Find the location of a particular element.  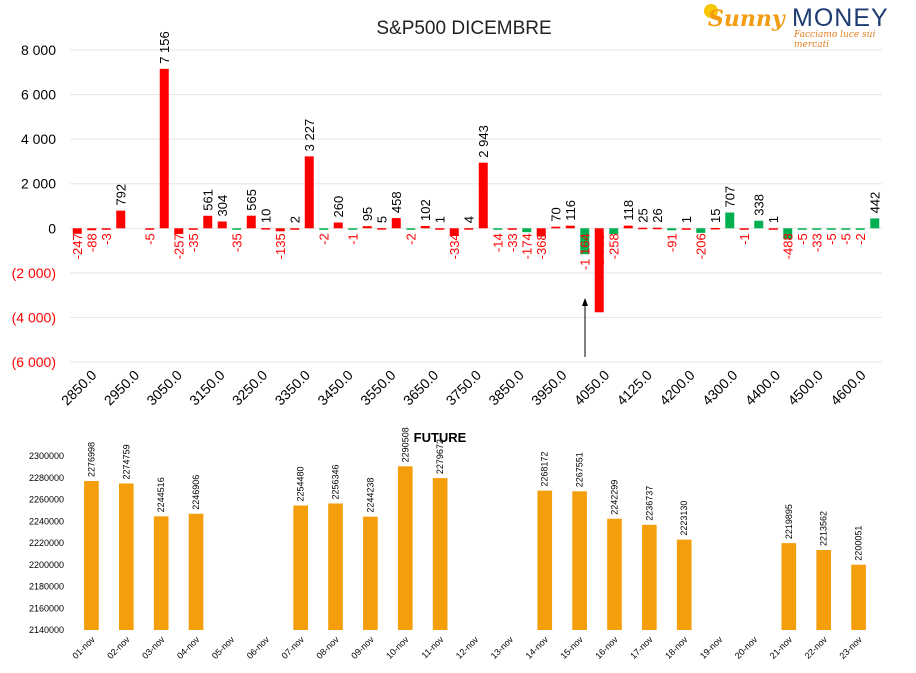

x-tick-label: 02-nov is located at coordinates (118, 647).